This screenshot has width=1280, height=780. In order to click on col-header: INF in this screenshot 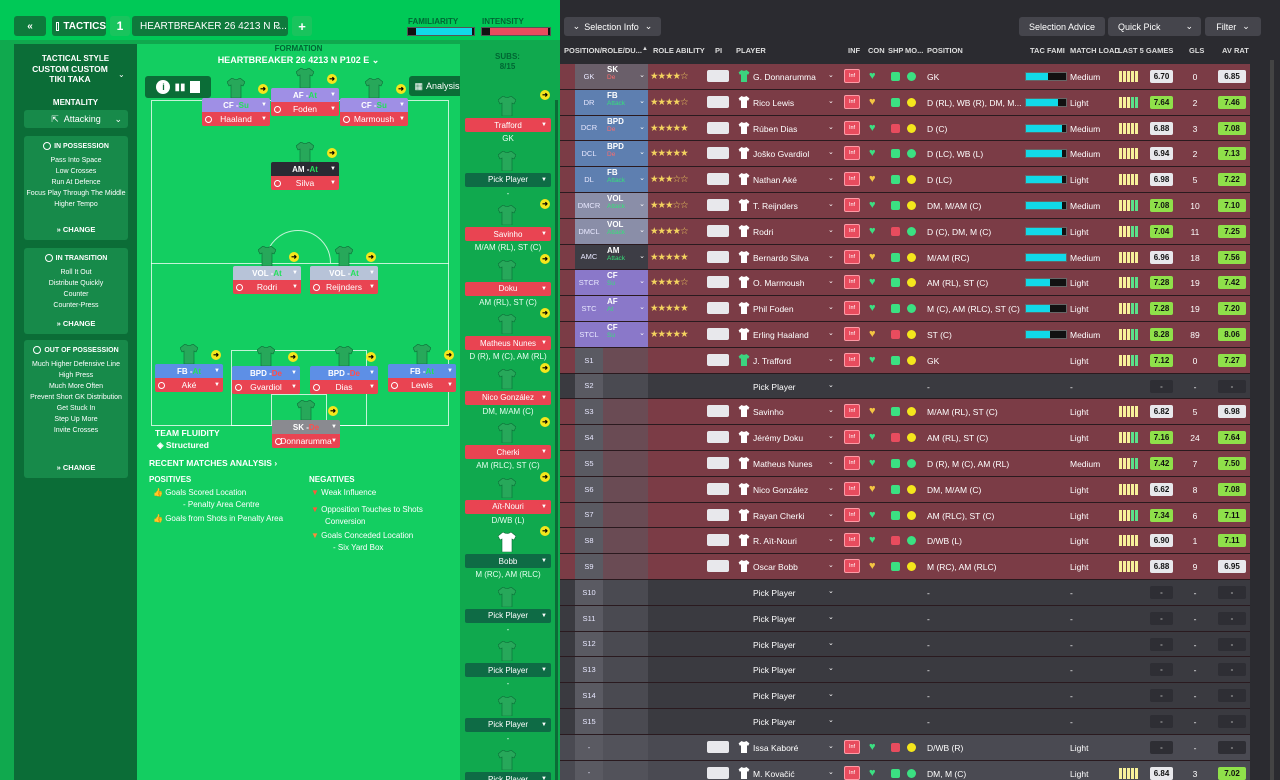, I will do `click(854, 50)`.